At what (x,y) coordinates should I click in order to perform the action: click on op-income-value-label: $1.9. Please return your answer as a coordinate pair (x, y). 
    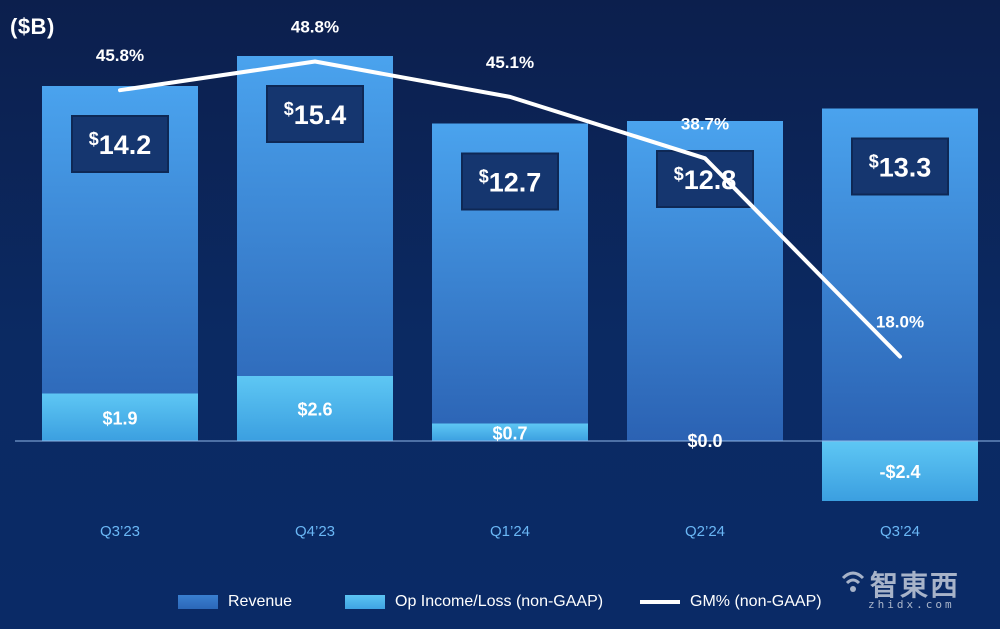
    Looking at the image, I should click on (119, 418).